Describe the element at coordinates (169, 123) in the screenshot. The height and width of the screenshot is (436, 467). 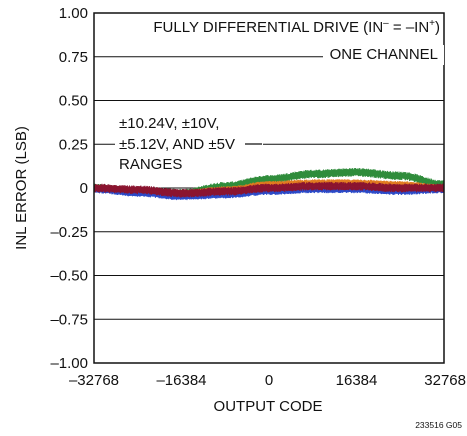
I see `ranges-line-1: ±10.24V, ±10V,` at that location.